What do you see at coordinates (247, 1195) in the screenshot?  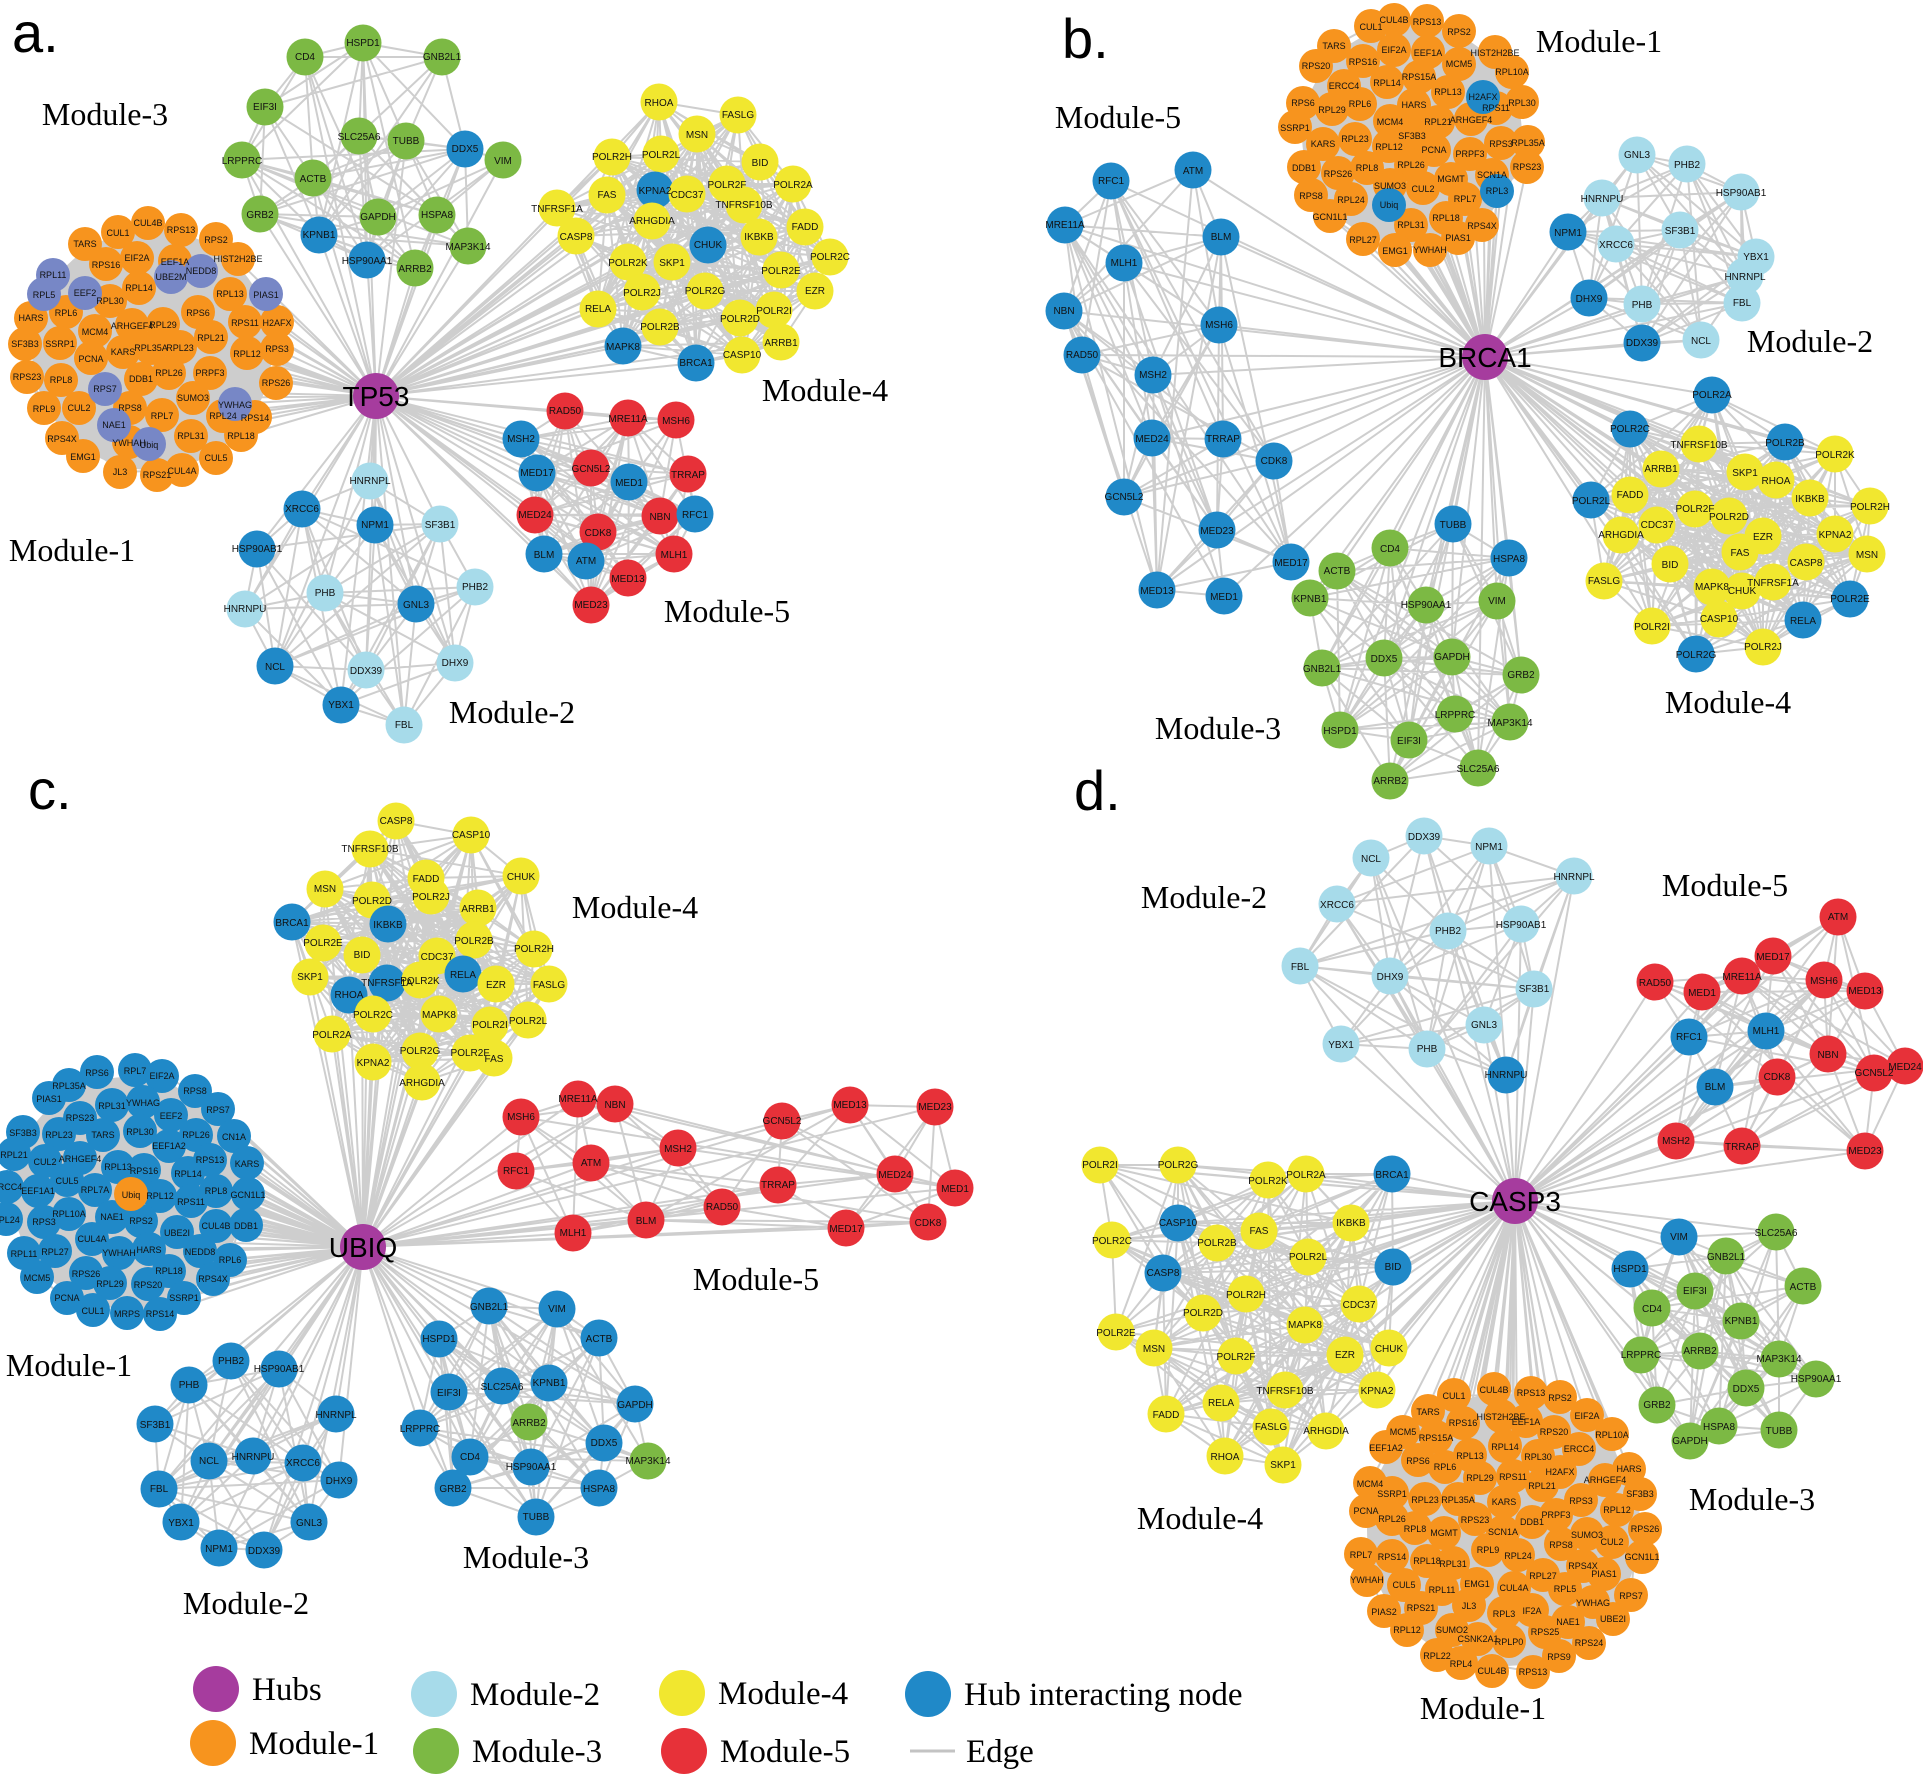 I see `svg-text: GCN1L1` at bounding box center [247, 1195].